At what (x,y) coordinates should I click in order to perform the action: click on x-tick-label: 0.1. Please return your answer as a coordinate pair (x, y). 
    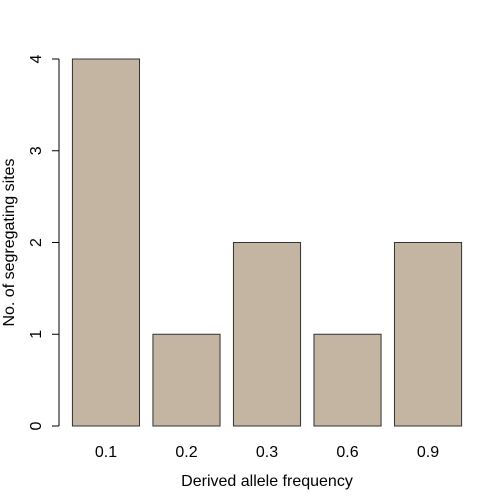
    Looking at the image, I should click on (106, 452).